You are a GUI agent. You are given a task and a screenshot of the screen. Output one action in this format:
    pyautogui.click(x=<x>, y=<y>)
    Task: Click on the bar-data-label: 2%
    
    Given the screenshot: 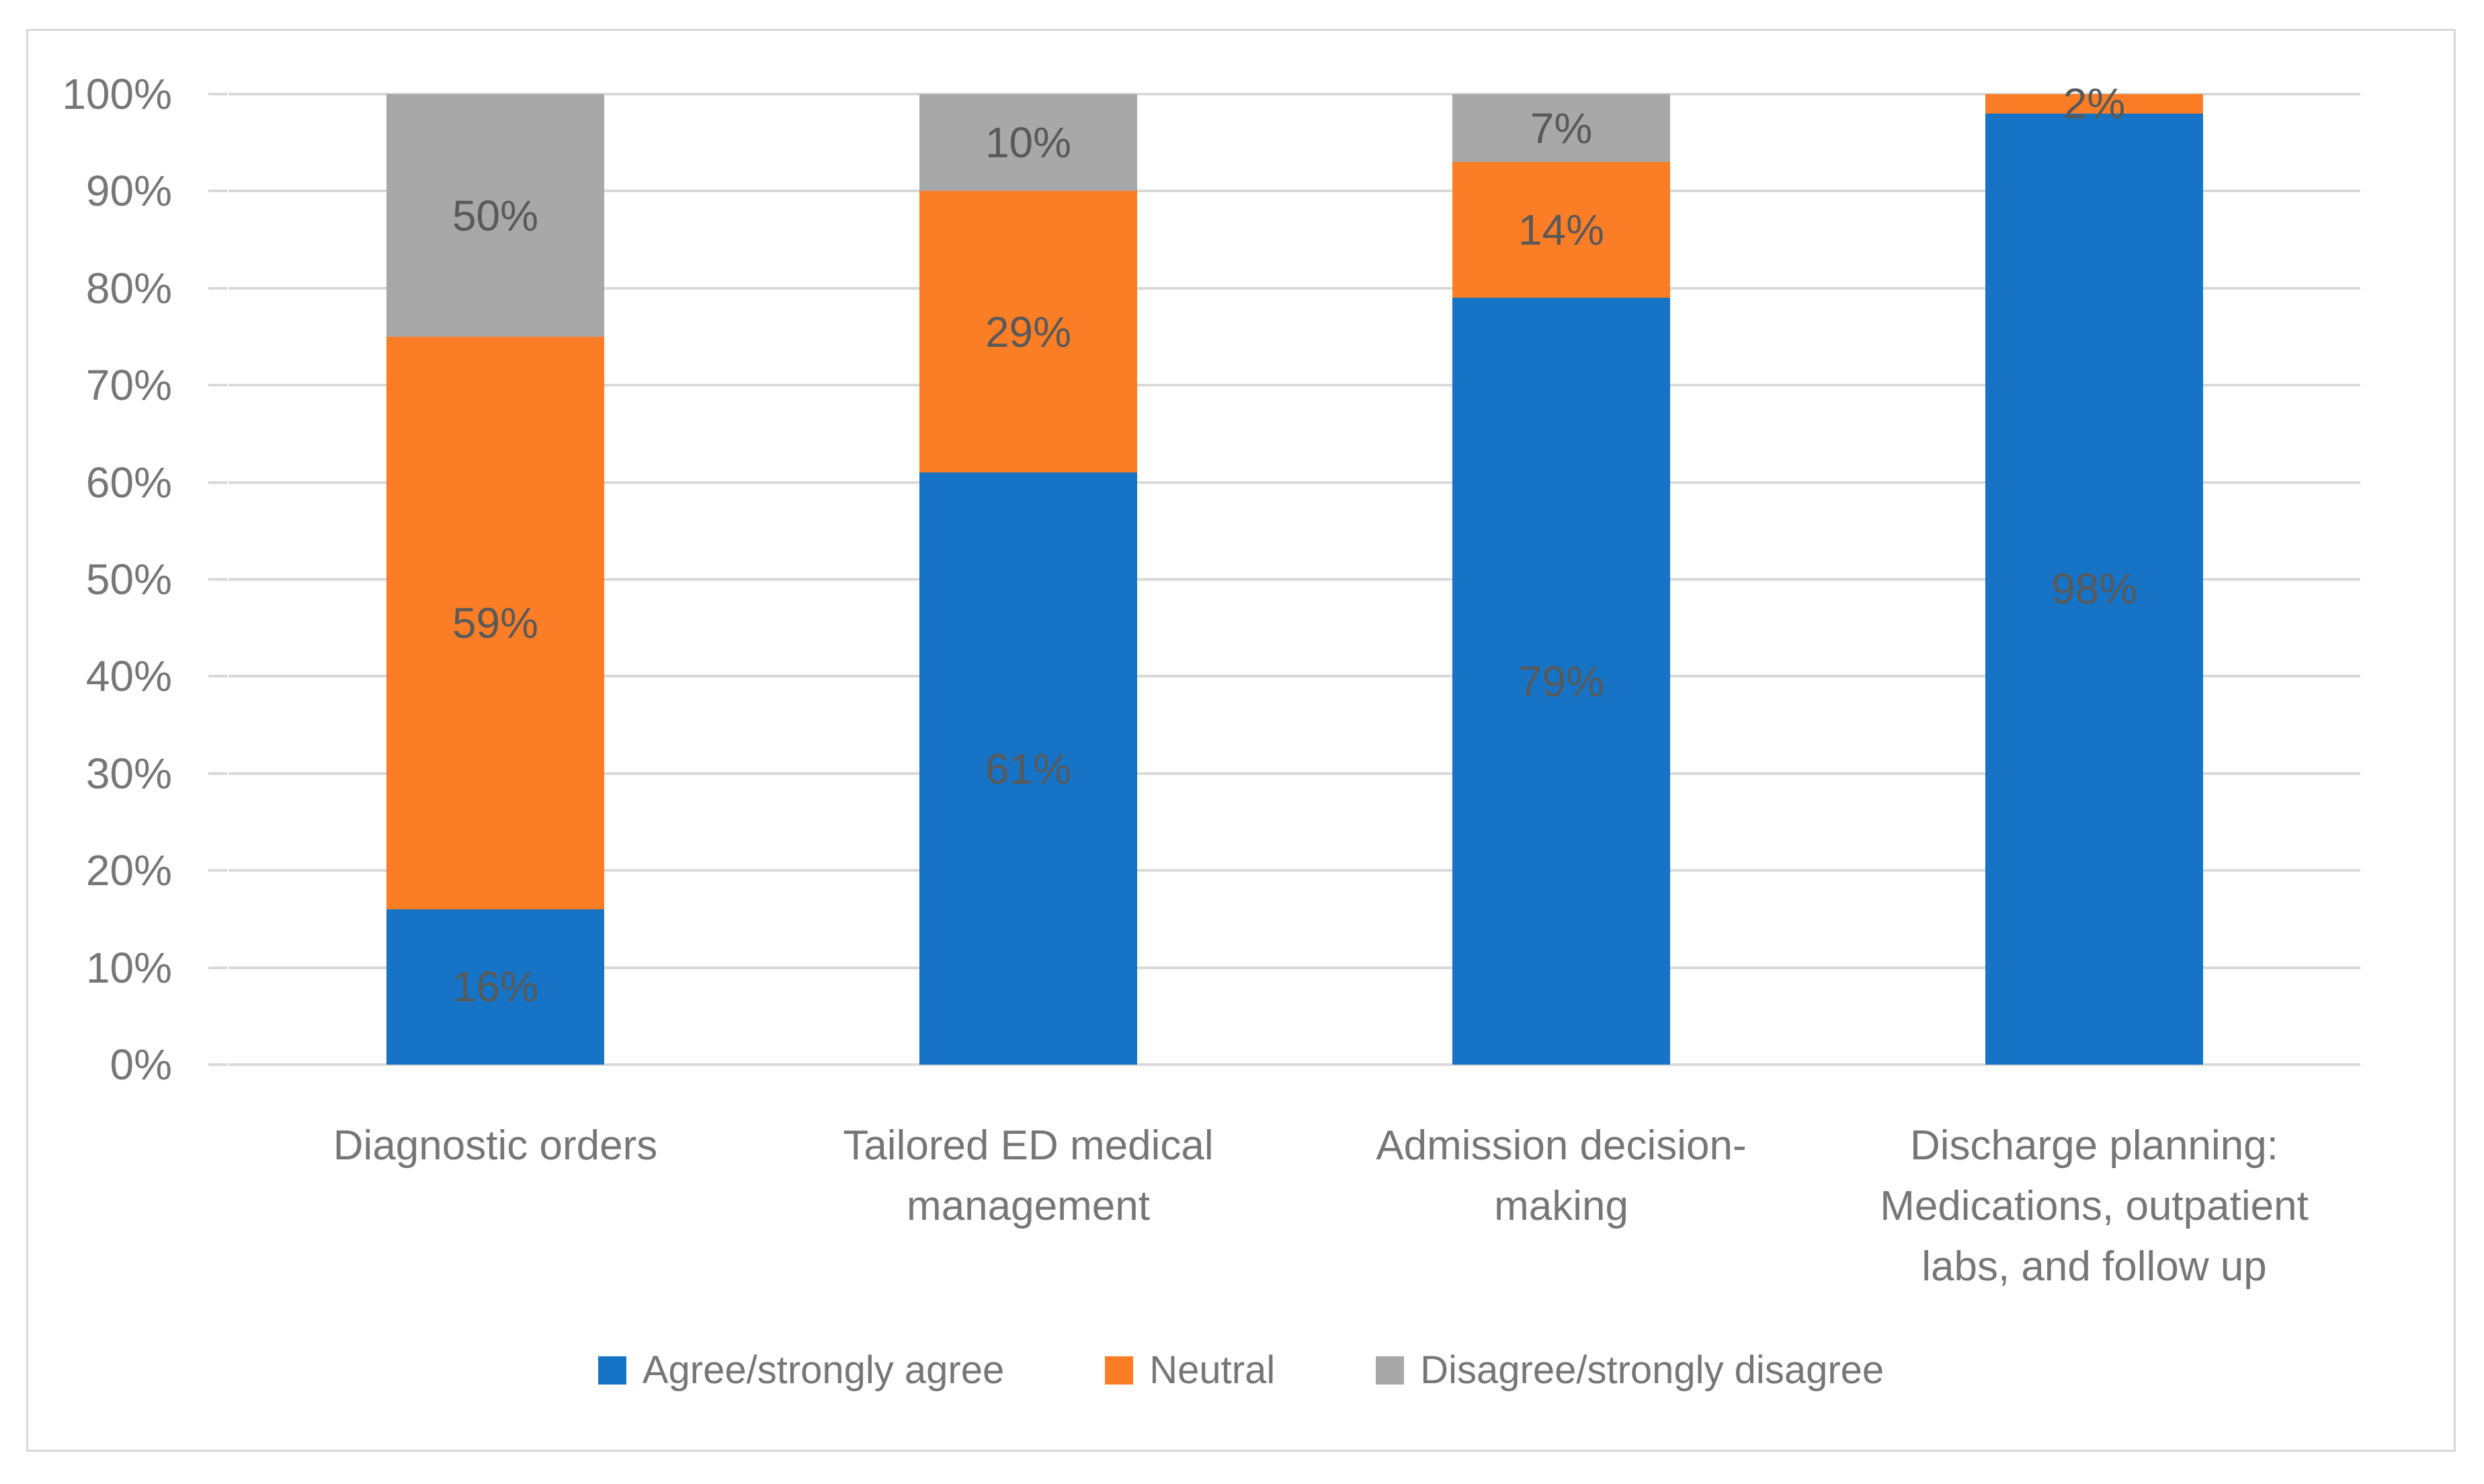 What is the action you would take?
    pyautogui.click(x=2094, y=103)
    